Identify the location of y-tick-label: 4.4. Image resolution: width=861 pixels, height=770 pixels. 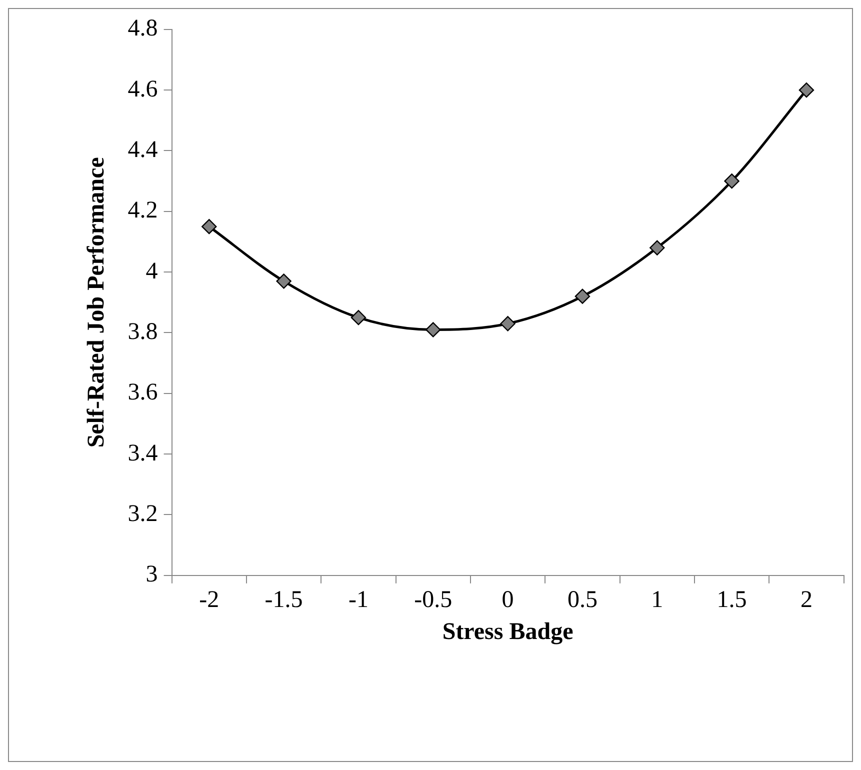
(143, 150).